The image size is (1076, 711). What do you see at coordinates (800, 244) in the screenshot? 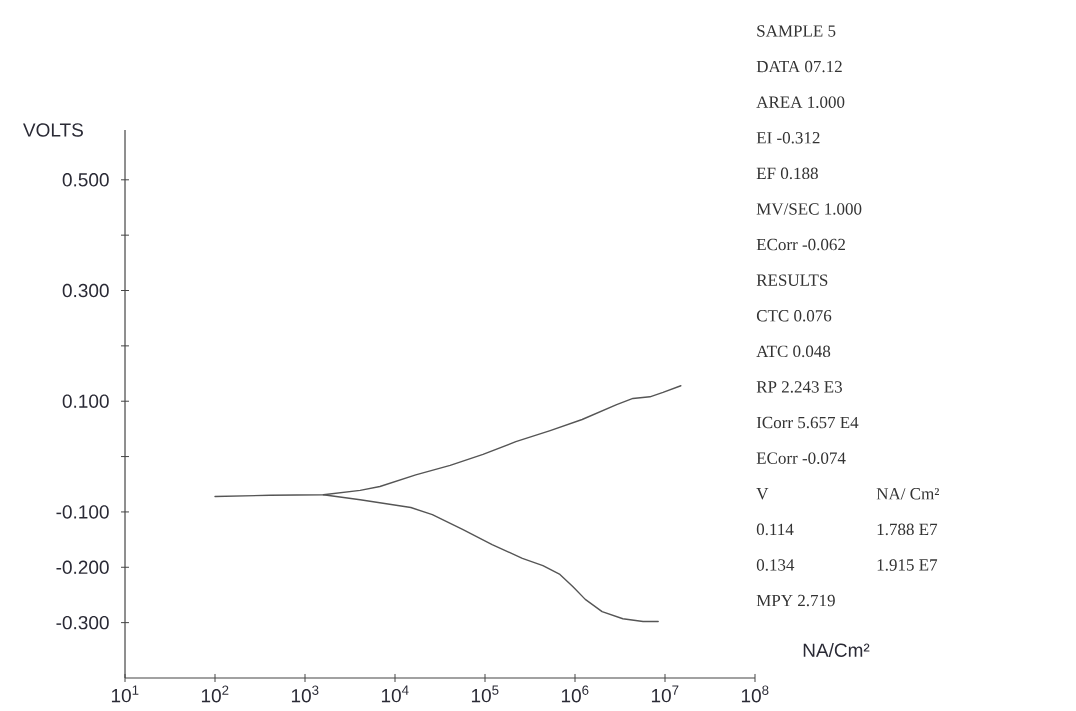
I see `text: ECorr -0.062` at bounding box center [800, 244].